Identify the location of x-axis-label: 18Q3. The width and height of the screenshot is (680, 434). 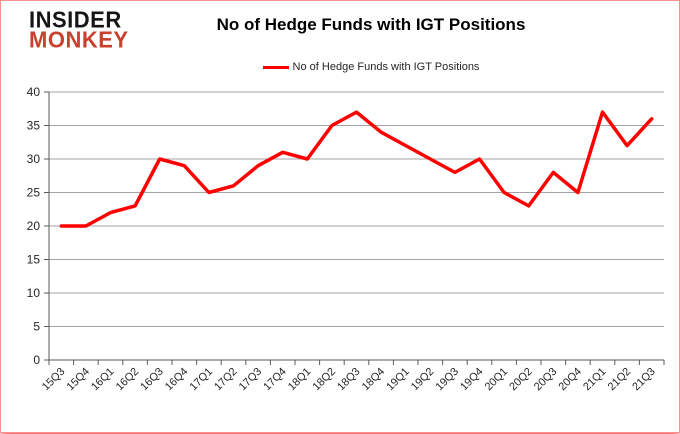
(349, 380).